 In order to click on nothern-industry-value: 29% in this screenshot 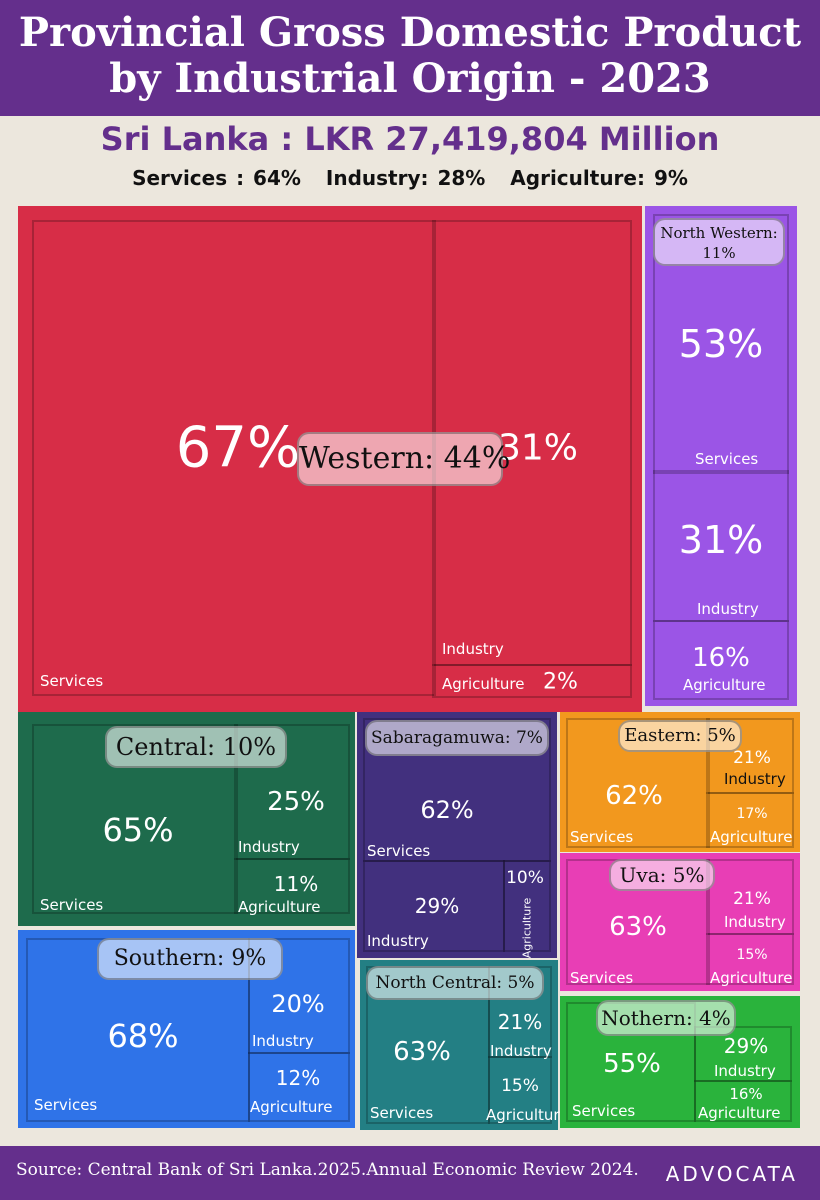, I will do `click(746, 1046)`.